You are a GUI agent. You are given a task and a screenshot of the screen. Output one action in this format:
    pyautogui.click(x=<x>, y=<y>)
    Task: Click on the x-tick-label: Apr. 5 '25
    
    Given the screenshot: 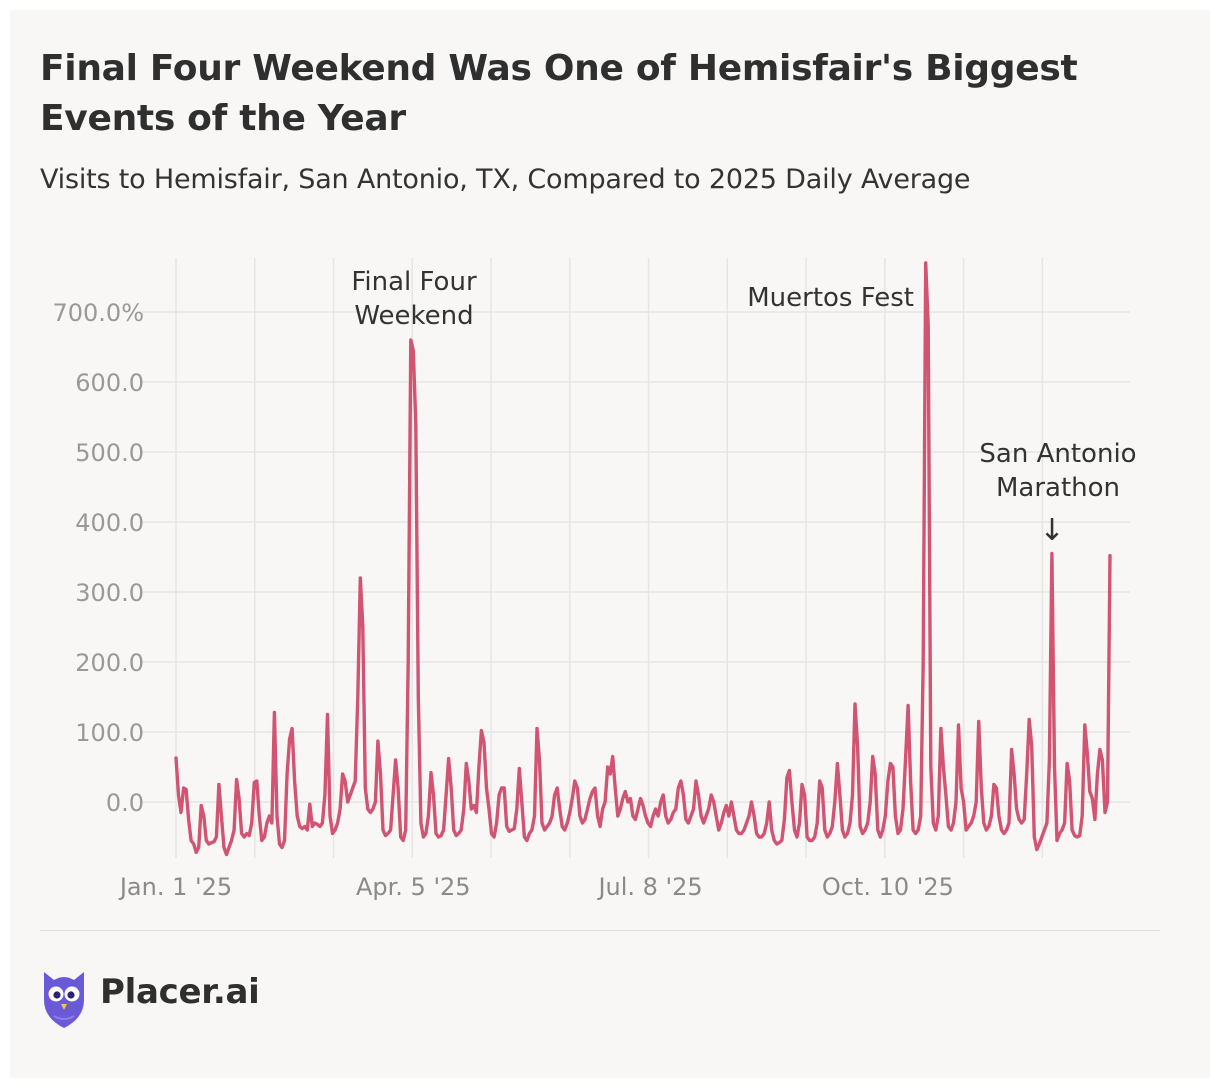 What is the action you would take?
    pyautogui.click(x=413, y=887)
    